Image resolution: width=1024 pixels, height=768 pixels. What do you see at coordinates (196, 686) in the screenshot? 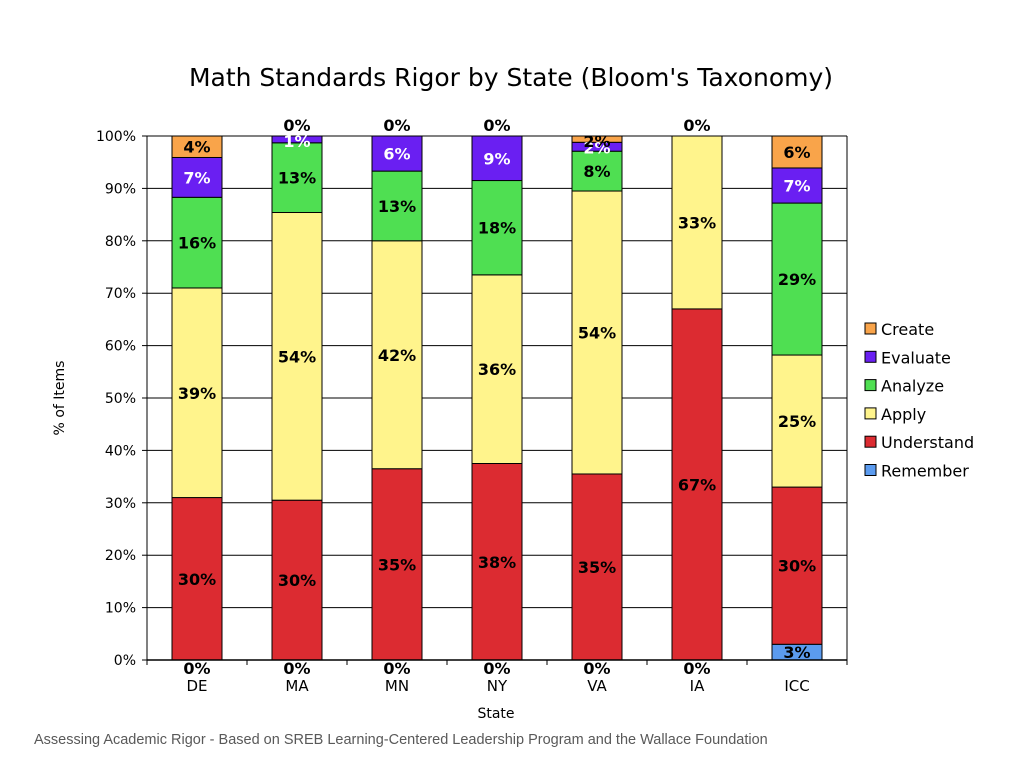
I see `x-tick-label: DE` at bounding box center [196, 686].